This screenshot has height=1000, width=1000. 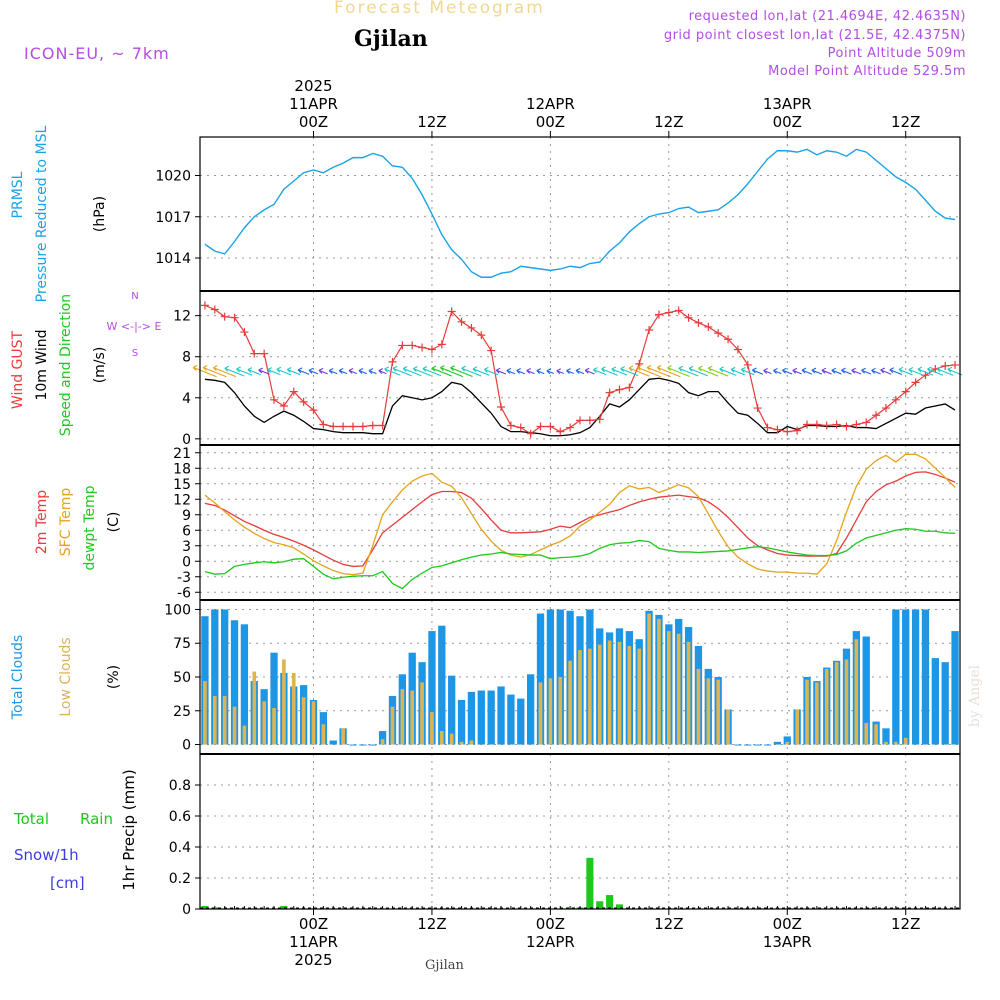 I want to click on top-time-label: 12APR, so click(x=550, y=104).